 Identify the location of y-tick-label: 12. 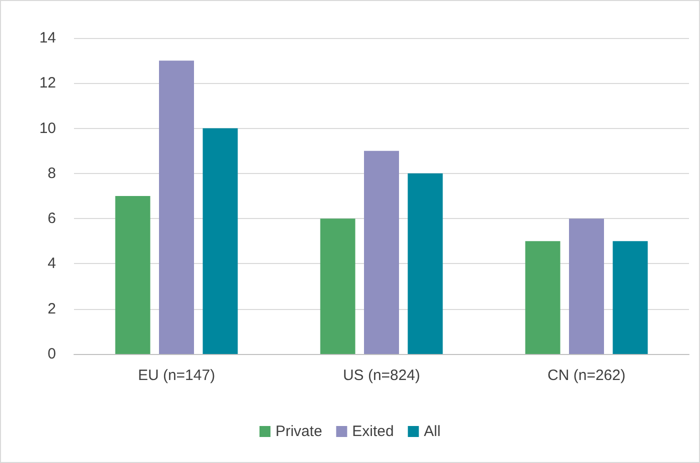
(47, 83).